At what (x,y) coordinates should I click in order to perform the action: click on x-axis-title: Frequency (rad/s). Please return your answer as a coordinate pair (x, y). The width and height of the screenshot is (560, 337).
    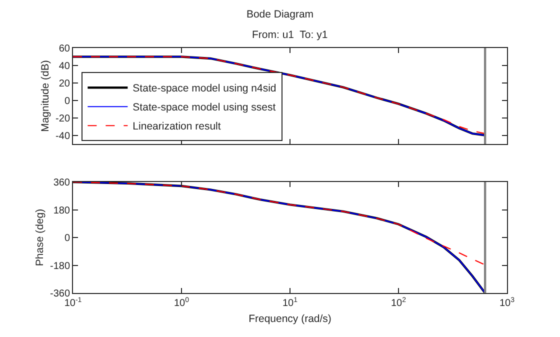
    Looking at the image, I should click on (290, 318).